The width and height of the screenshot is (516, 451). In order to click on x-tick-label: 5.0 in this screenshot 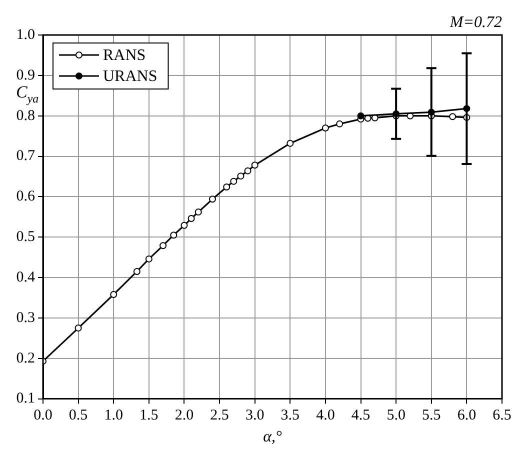, I will do `click(396, 416)`.